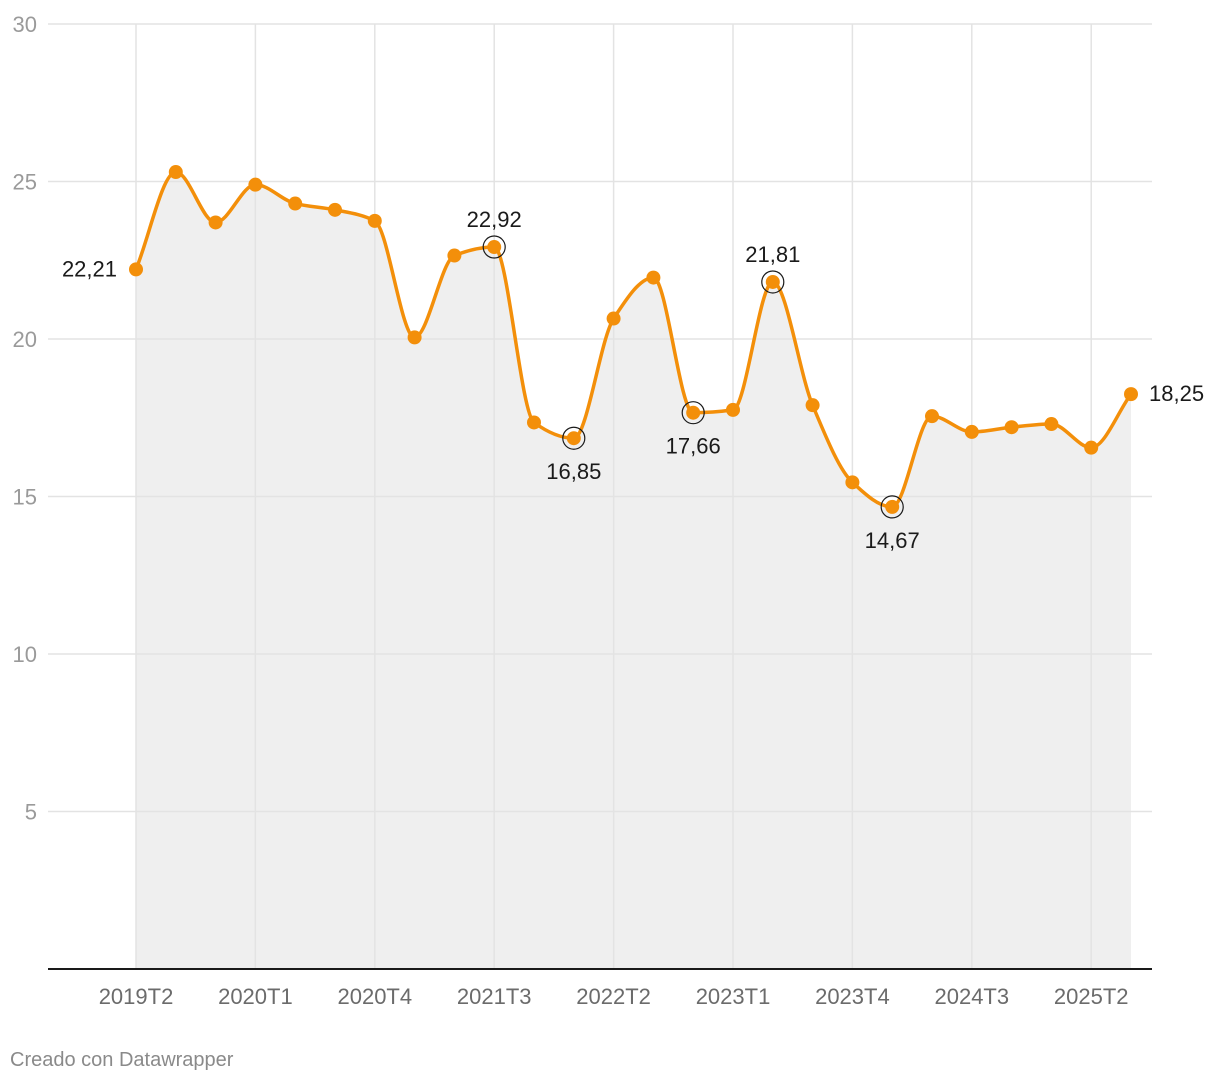  I want to click on x-tick-label: 2024T3, so click(971, 996).